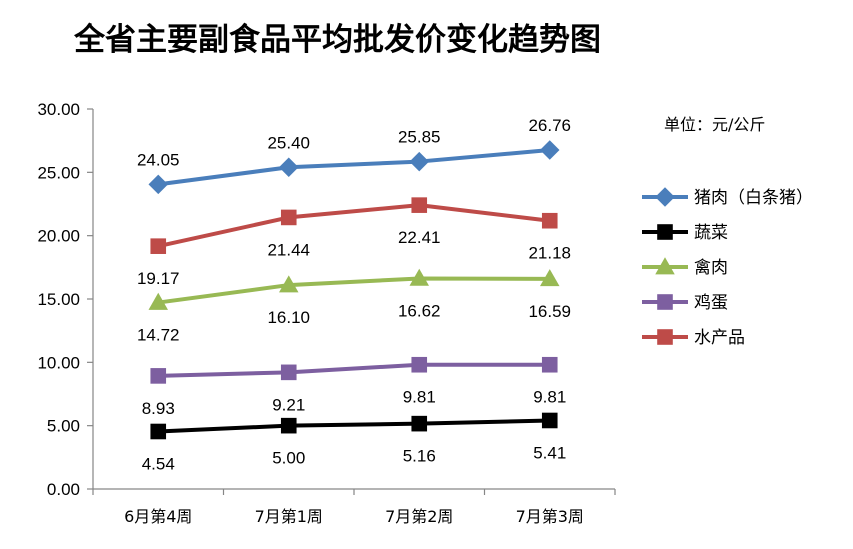 This screenshot has width=853, height=549. Describe the element at coordinates (685, 303) in the screenshot. I see `legend-item: 鸡蛋` at that location.